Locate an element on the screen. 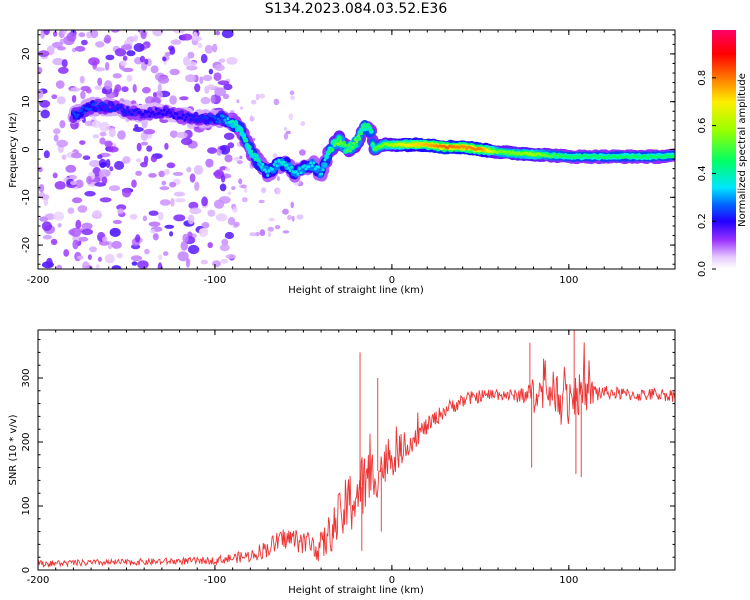 This screenshot has width=750, height=600. spectrogram-y-axis-label: Frequency (Hz) is located at coordinates (13, 150).